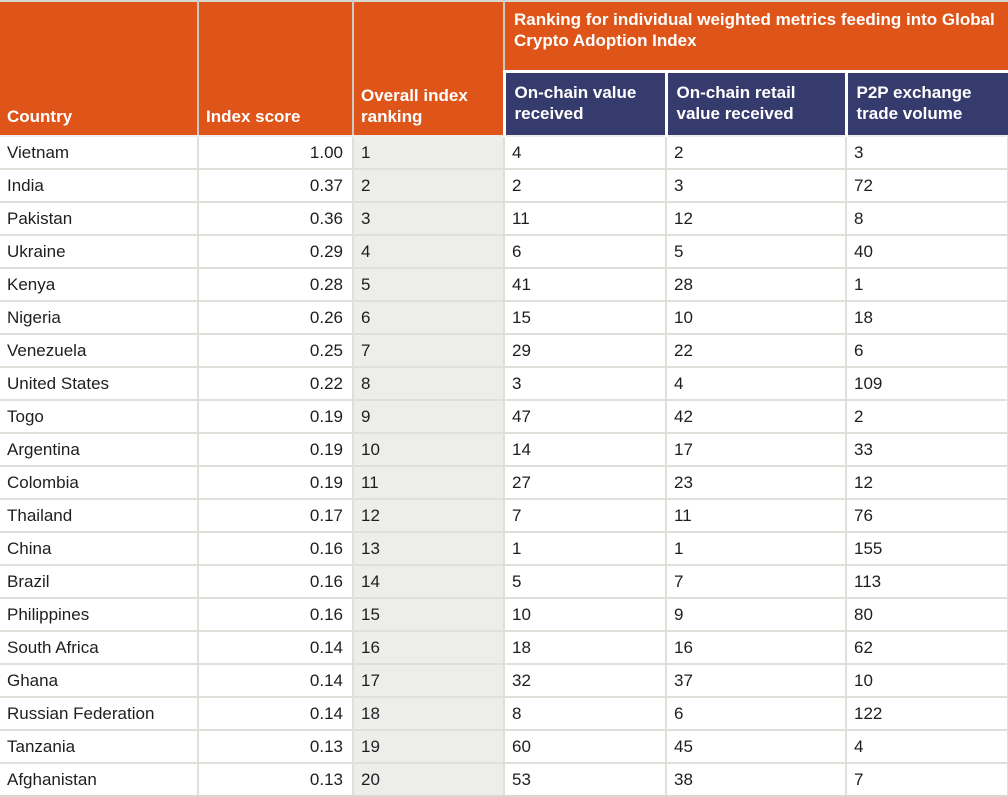 This screenshot has width=1008, height=797. I want to click on cell-on-chain-value: 32, so click(585, 681).